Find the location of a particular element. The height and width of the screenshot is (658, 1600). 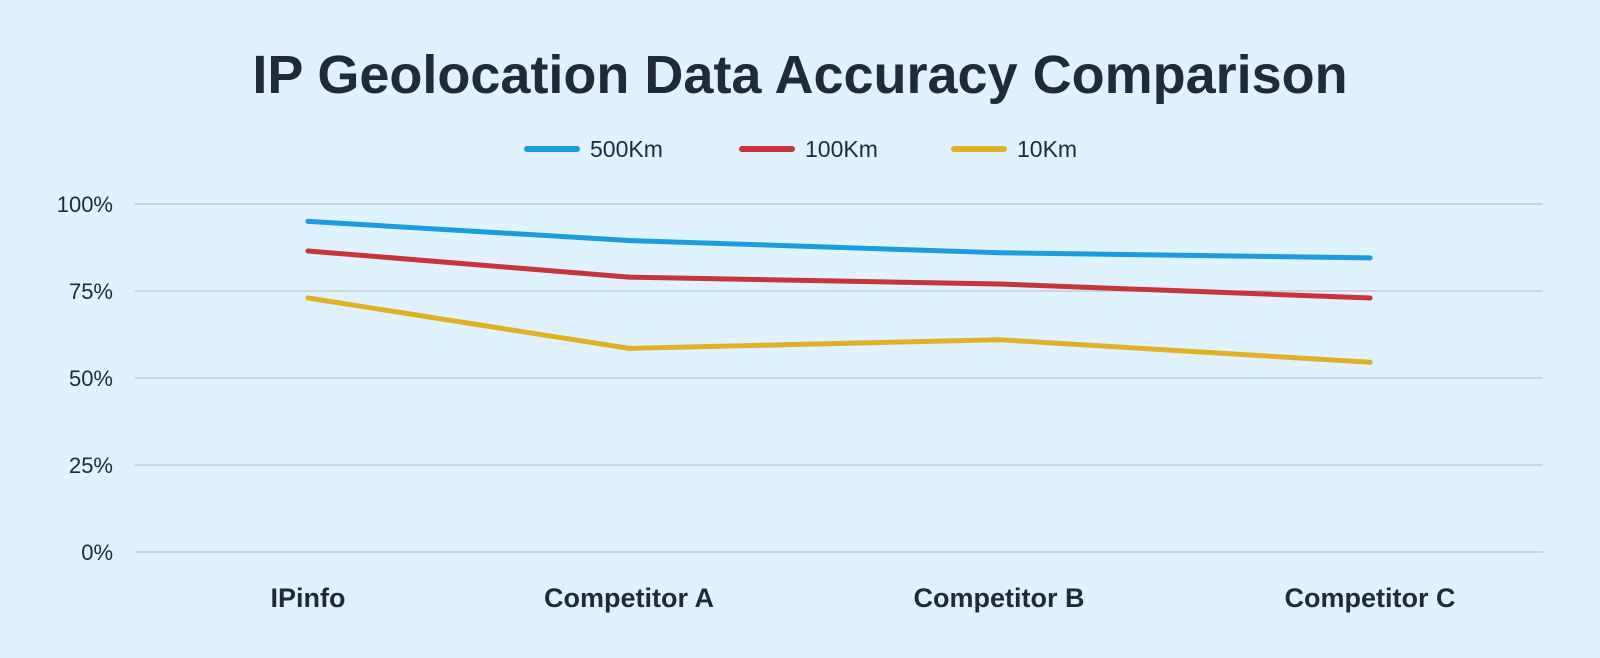

chart-title: IP Geolocation Data Accuracy Comparison is located at coordinates (799, 75).